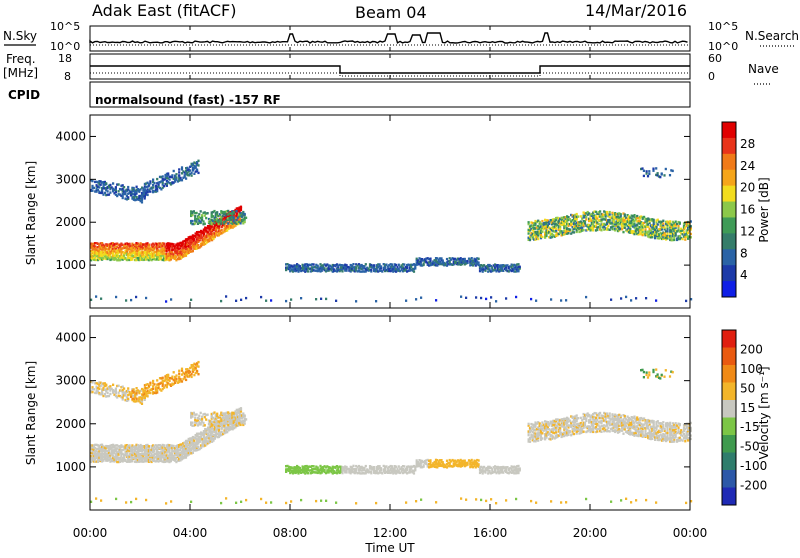  I want to click on date-title: 14/Mar/2016, so click(636, 10).